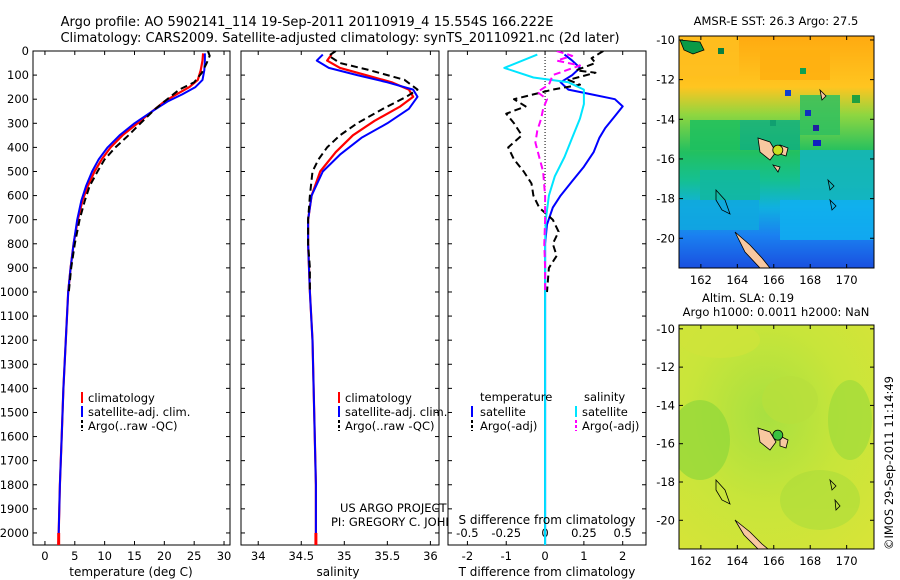  I want to click on x-tick-label: 34, so click(258, 556).